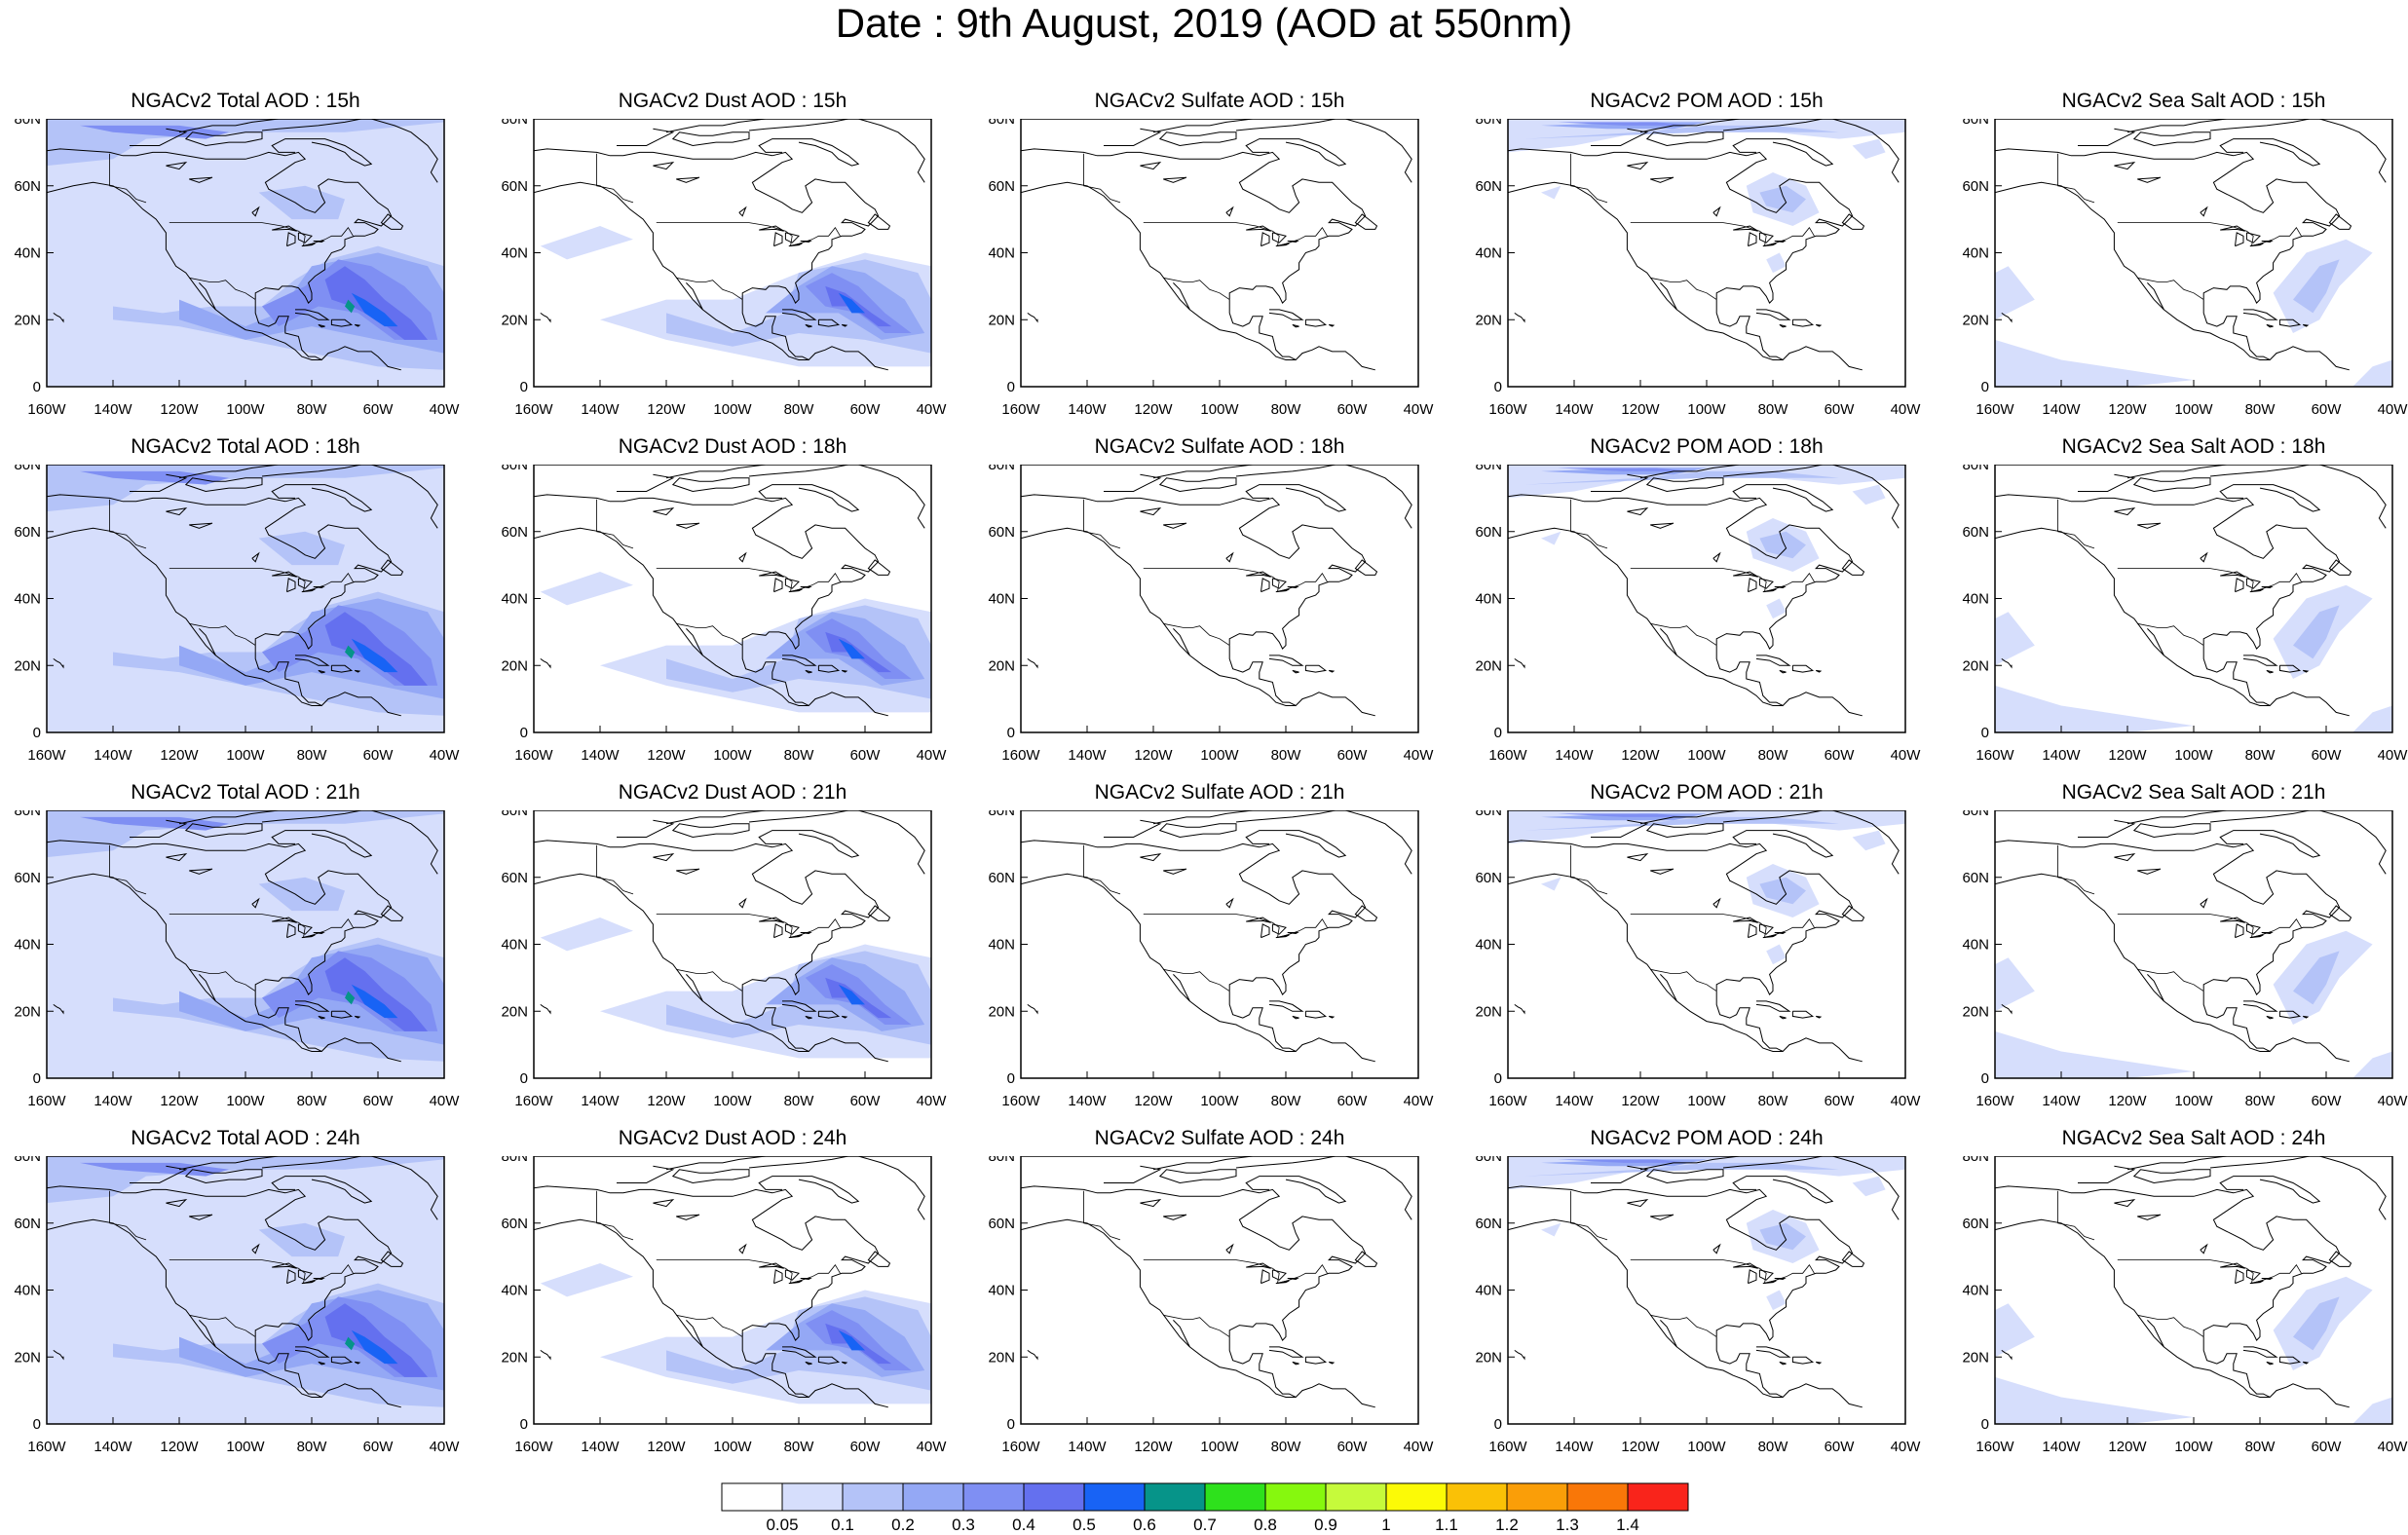 The image size is (2408, 1535). What do you see at coordinates (1023, 1525) in the screenshot?
I see `colorbar-label: 0.4` at bounding box center [1023, 1525].